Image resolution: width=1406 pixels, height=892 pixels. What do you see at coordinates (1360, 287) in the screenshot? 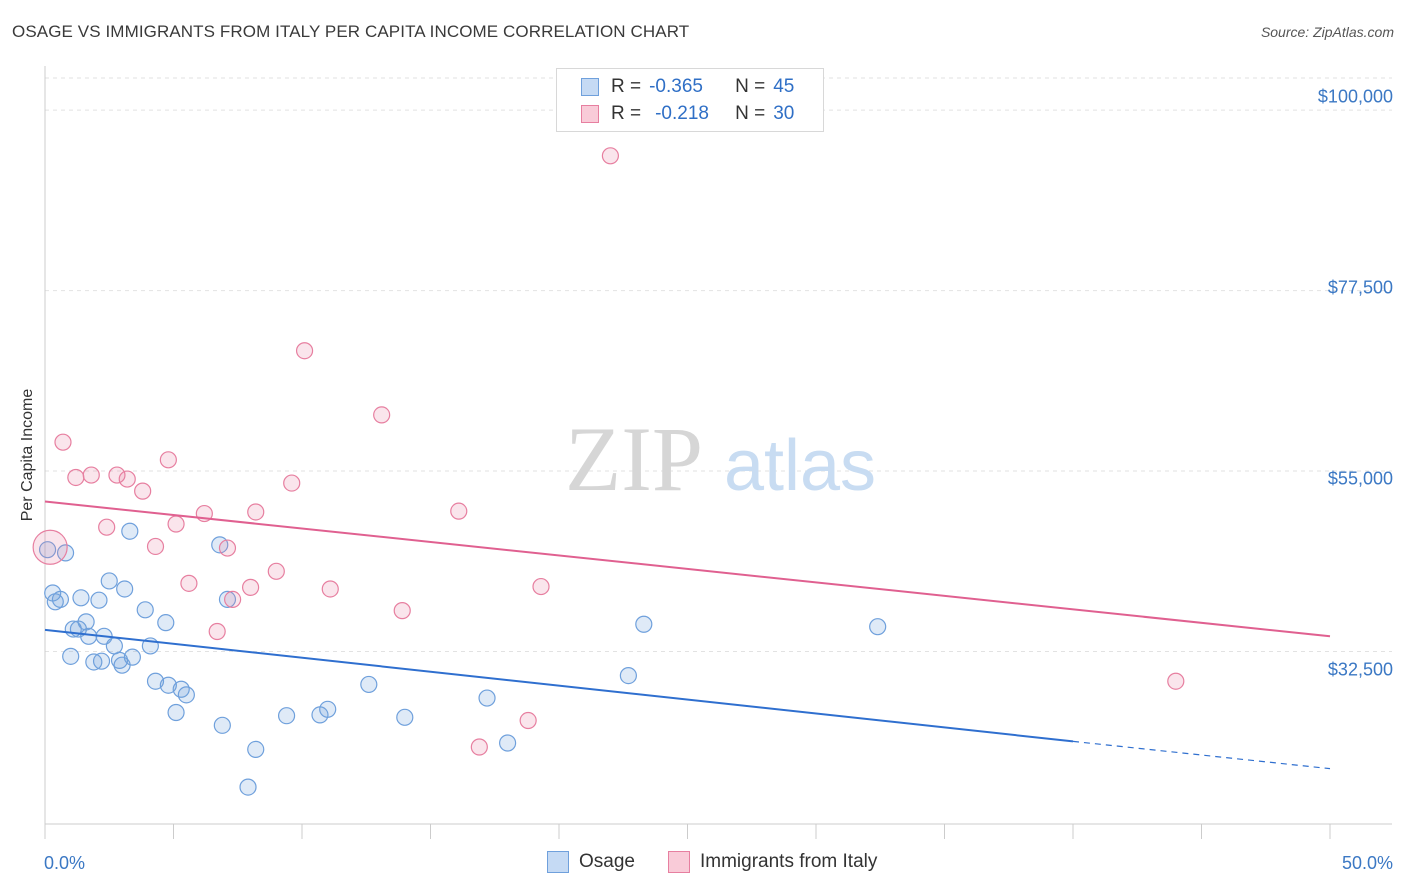
I see `y-tick-label: $77,500` at bounding box center [1360, 287].